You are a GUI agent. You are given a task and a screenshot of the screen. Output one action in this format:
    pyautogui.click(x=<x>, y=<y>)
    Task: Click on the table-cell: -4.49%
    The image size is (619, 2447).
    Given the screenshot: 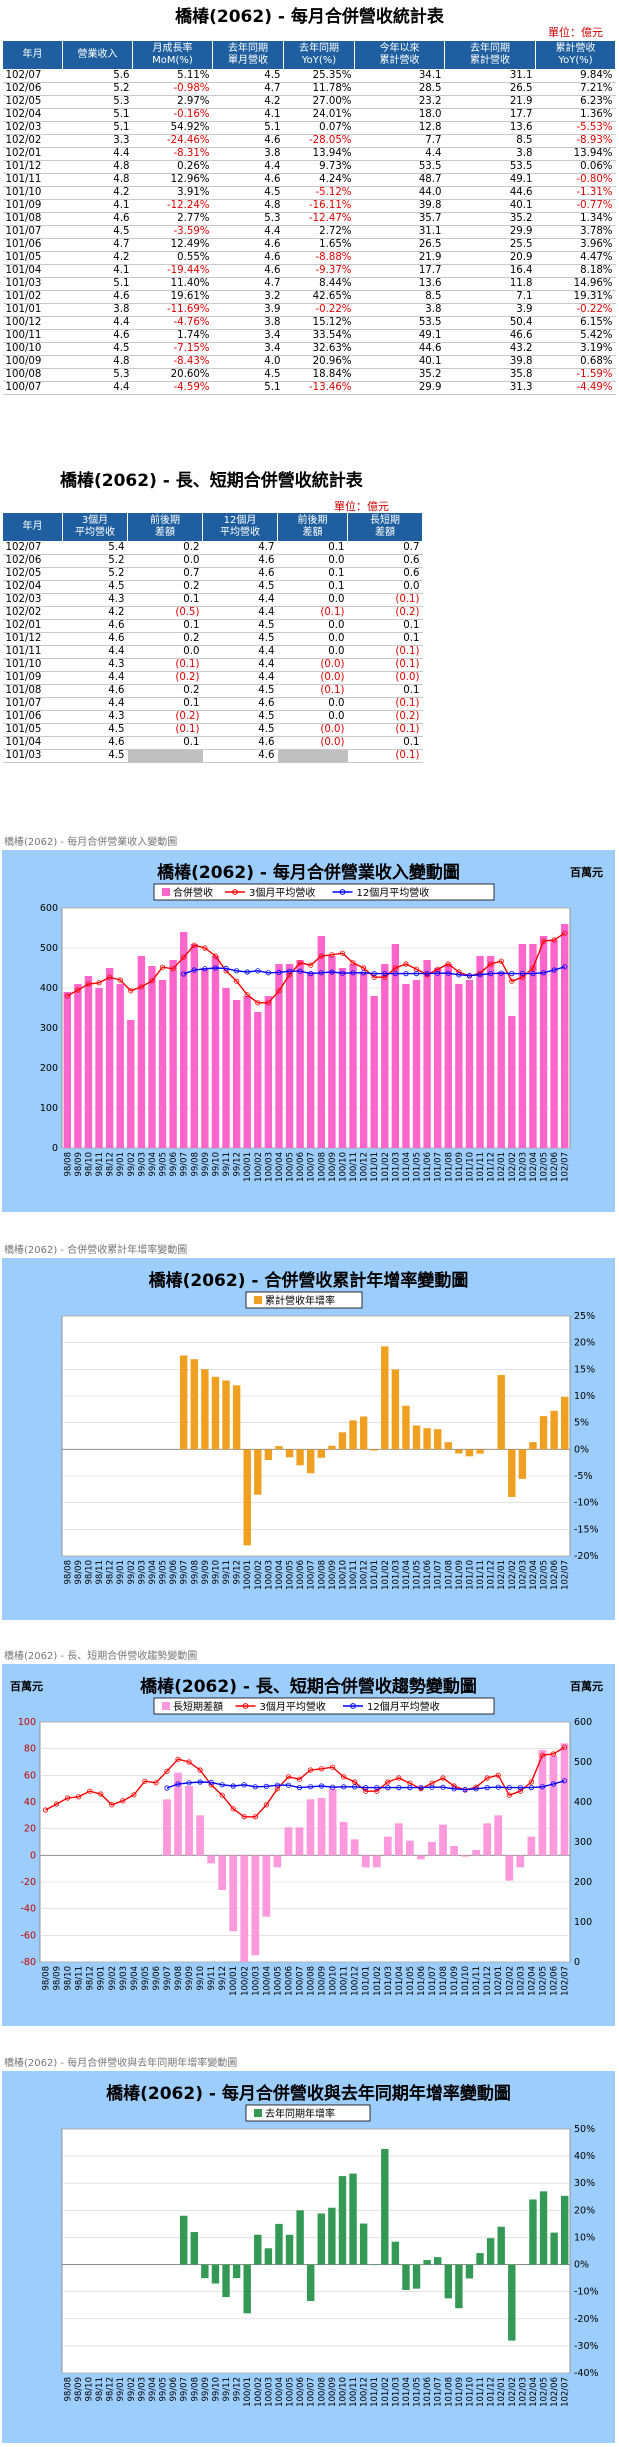 What is the action you would take?
    pyautogui.click(x=576, y=388)
    